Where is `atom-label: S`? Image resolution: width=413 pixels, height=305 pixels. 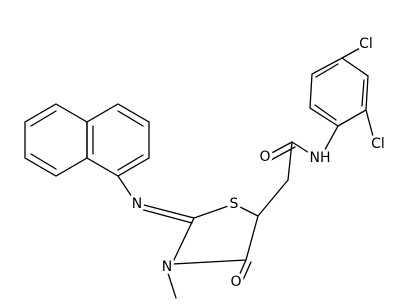 atom-label: S is located at coordinates (234, 204).